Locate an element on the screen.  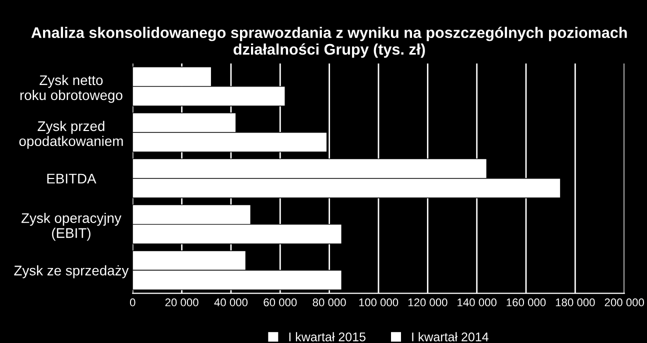
x-tick-label: 40 000 is located at coordinates (231, 302).